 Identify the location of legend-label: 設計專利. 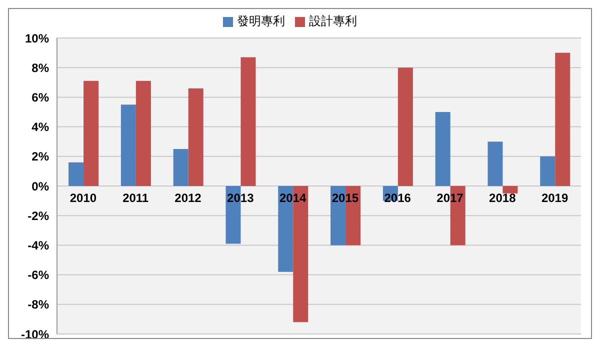
(333, 21).